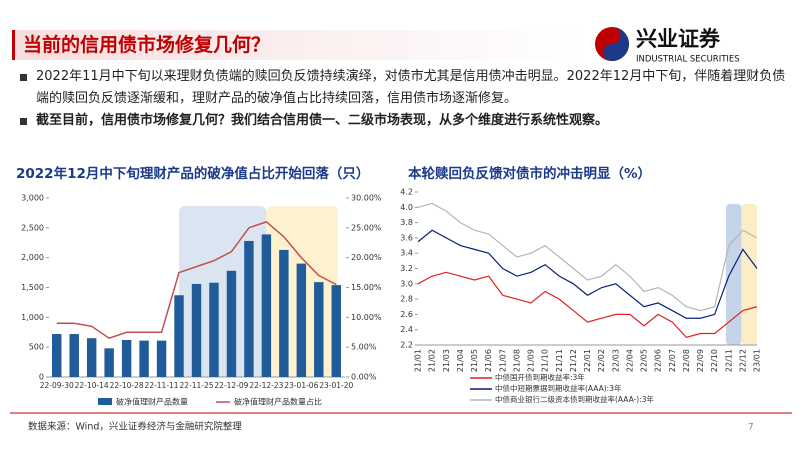 This screenshot has width=802, height=451. What do you see at coordinates (364, 347) in the screenshot?
I see `tick-label: 5.00%` at bounding box center [364, 347].